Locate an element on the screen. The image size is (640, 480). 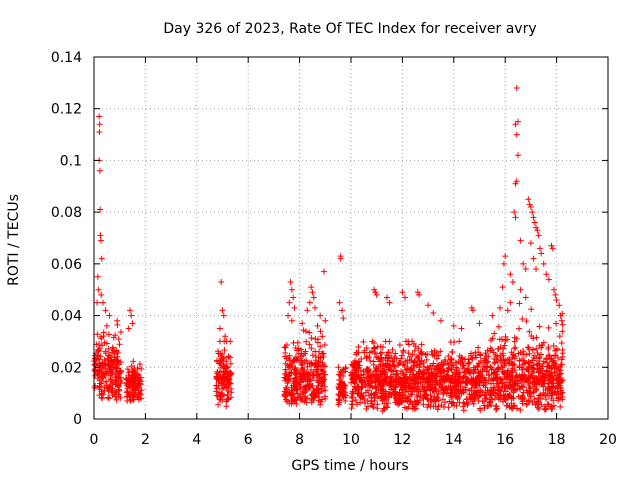
y-tick-label: 0.14 is located at coordinates (66, 58).